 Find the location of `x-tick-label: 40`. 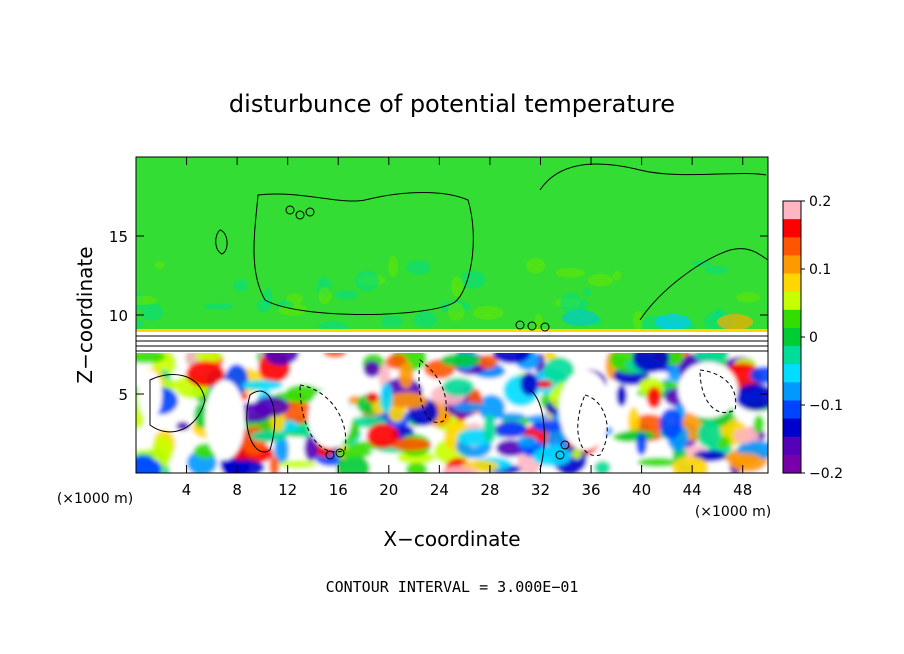

x-tick-label: 40 is located at coordinates (641, 490).